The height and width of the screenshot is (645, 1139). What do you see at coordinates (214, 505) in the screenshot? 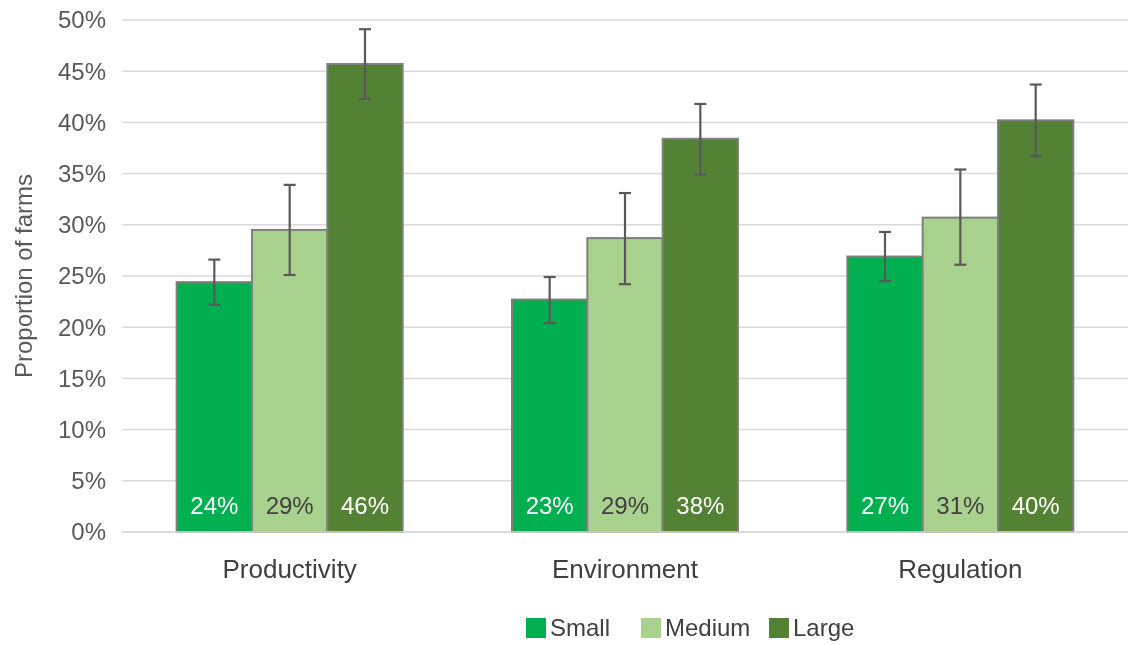
I see `data-label: 24%` at bounding box center [214, 505].